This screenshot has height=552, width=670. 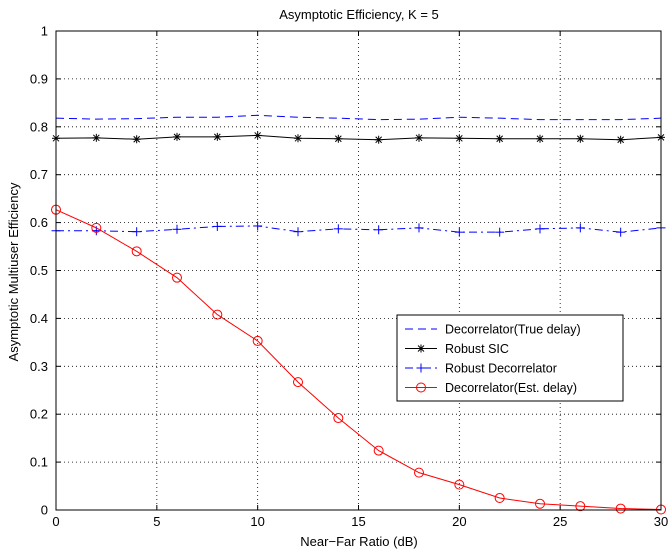 What do you see at coordinates (501, 369) in the screenshot?
I see `legend-label: Robust Decorrelator` at bounding box center [501, 369].